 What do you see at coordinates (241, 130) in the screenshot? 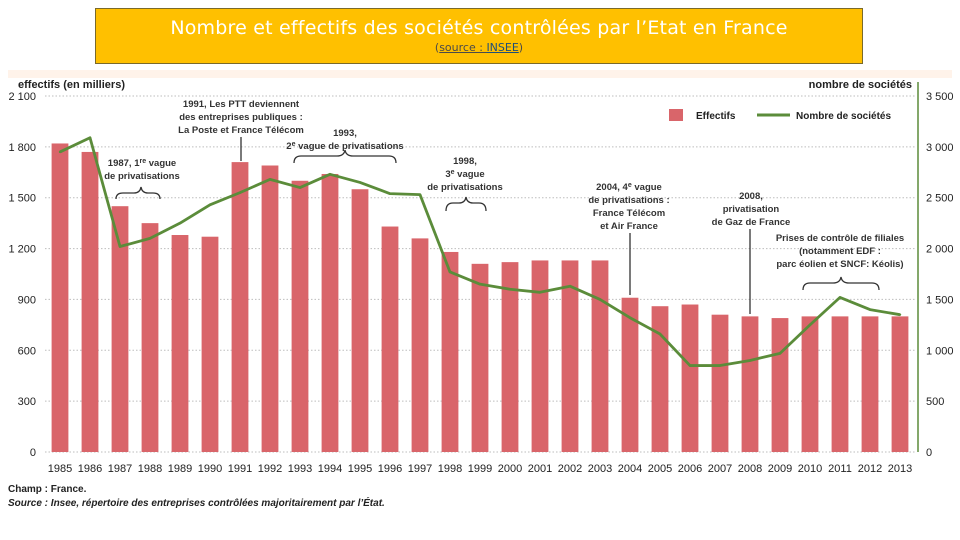
I see `annotation-1991-line3: La Poste et France Télécom` at bounding box center [241, 130].